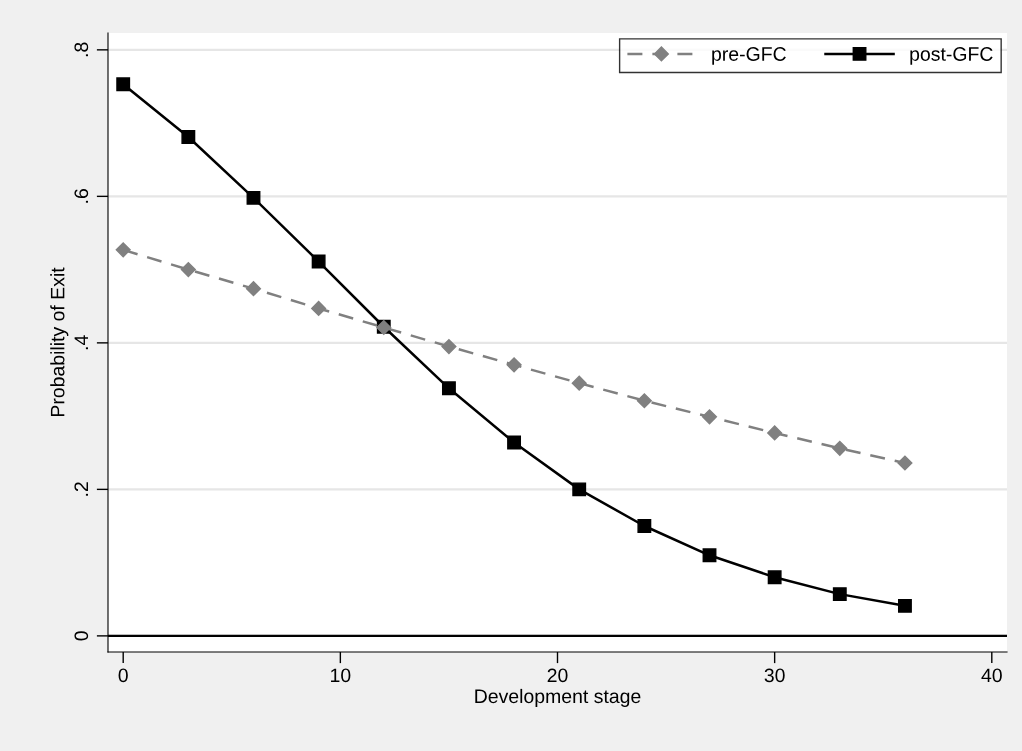 This screenshot has height=751, width=1022. I want to click on x-tick-label: 30, so click(774, 675).